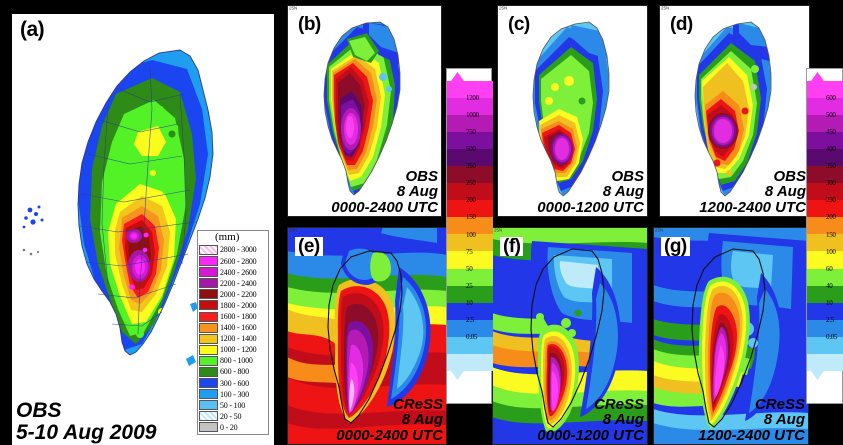  What do you see at coordinates (232, 338) in the screenshot?
I see `legend-entry: 1200 - 1400` at bounding box center [232, 338].